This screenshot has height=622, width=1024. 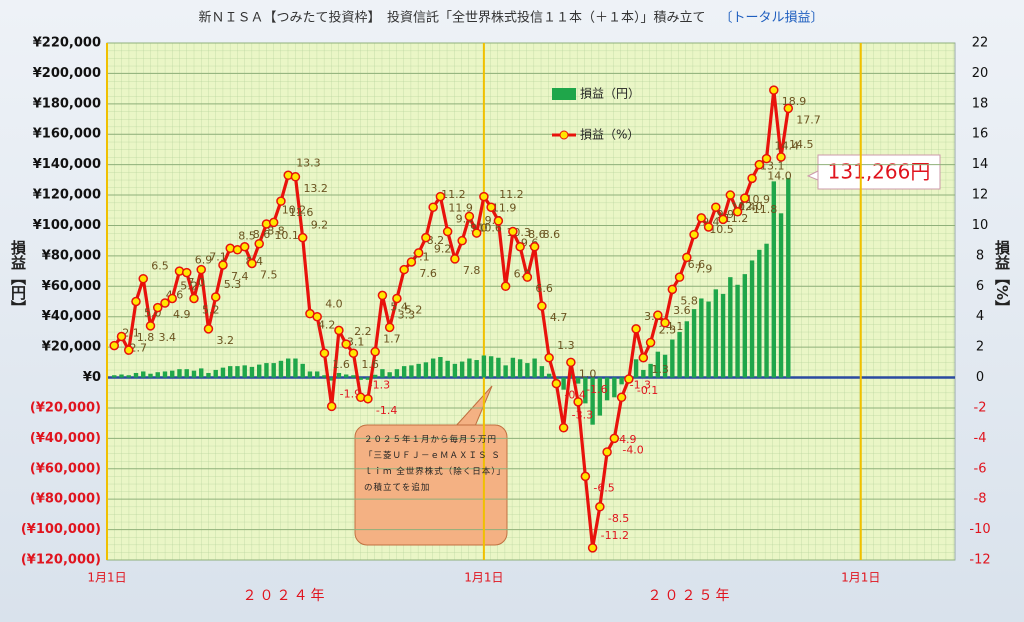 What do you see at coordinates (67, 134) in the screenshot?
I see `y-tick-label: ¥160,000` at bounding box center [67, 134].